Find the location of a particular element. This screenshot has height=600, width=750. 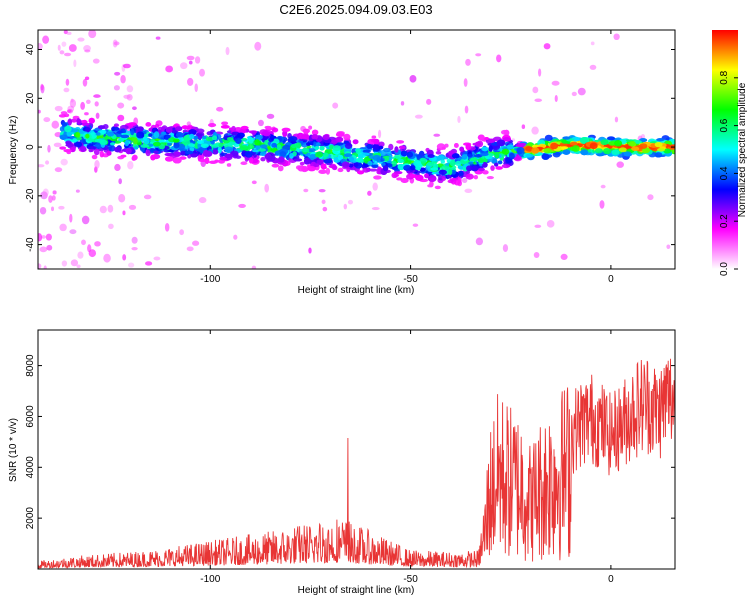

spectrogram-y-tick-label: -20 is located at coordinates (30, 195).